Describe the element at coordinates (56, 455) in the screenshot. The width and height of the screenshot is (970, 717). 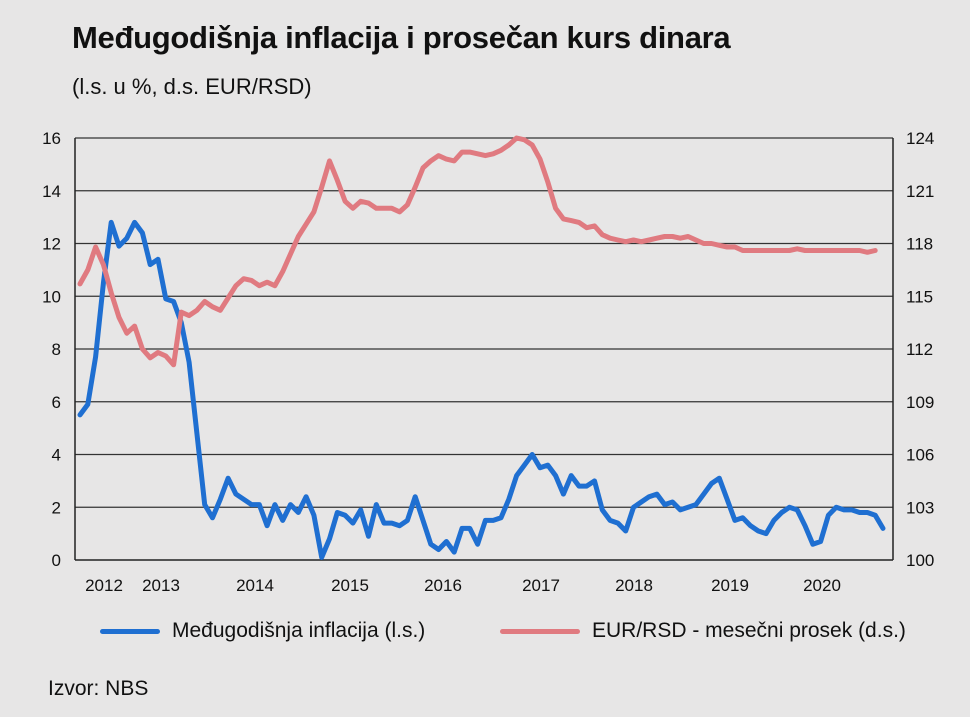
I see `y-left-tick-label: 4` at that location.